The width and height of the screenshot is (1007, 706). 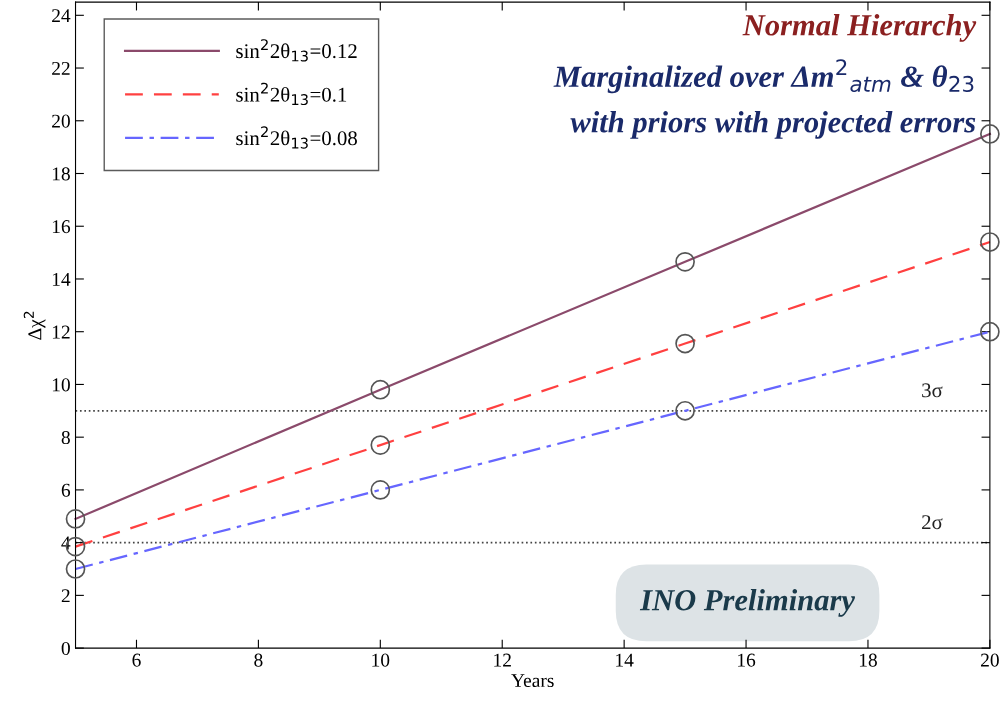 What do you see at coordinates (34, 325) in the screenshot?
I see `y-axis-title: Δχ$^{2}$` at bounding box center [34, 325].